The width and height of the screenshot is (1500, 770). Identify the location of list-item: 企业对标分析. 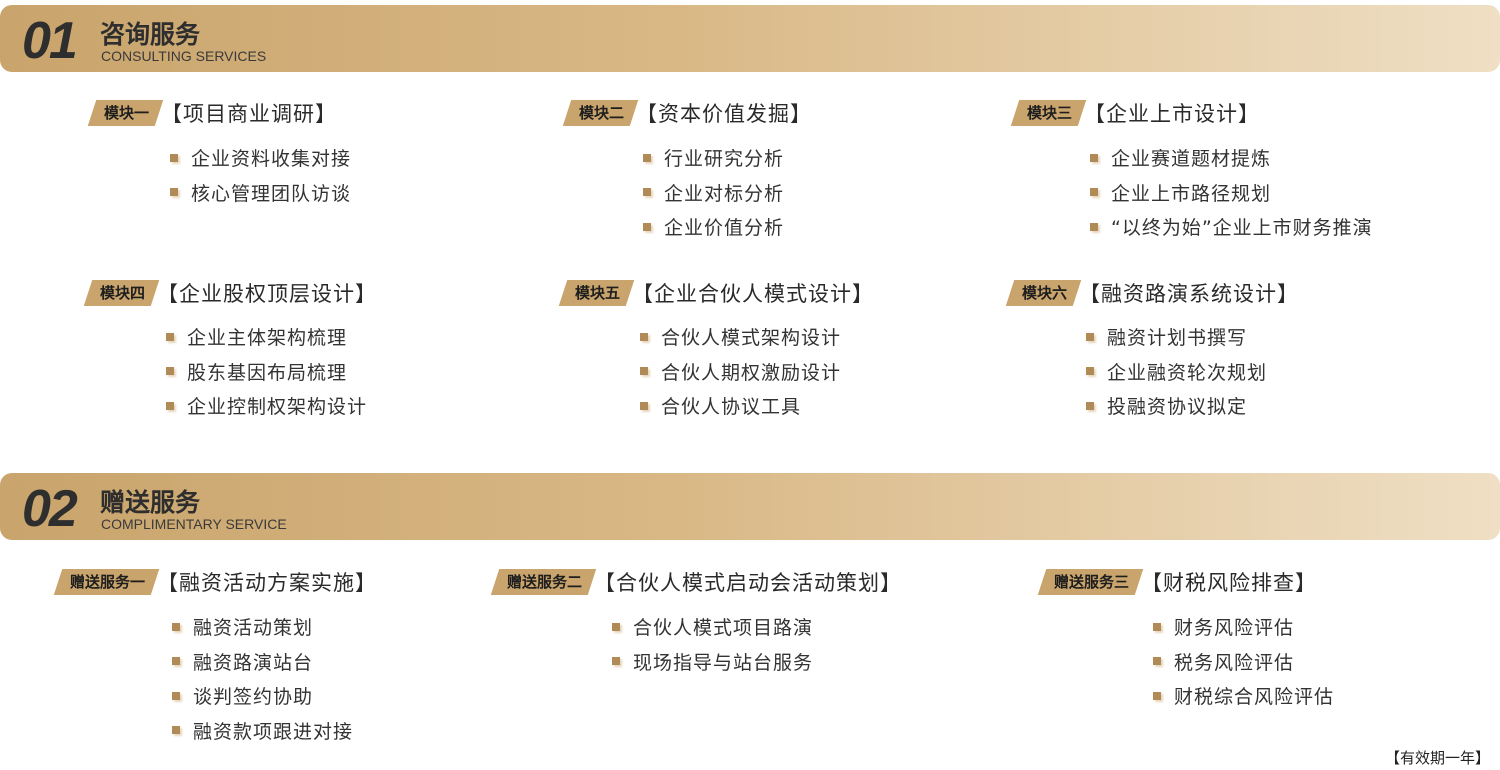
(713, 192).